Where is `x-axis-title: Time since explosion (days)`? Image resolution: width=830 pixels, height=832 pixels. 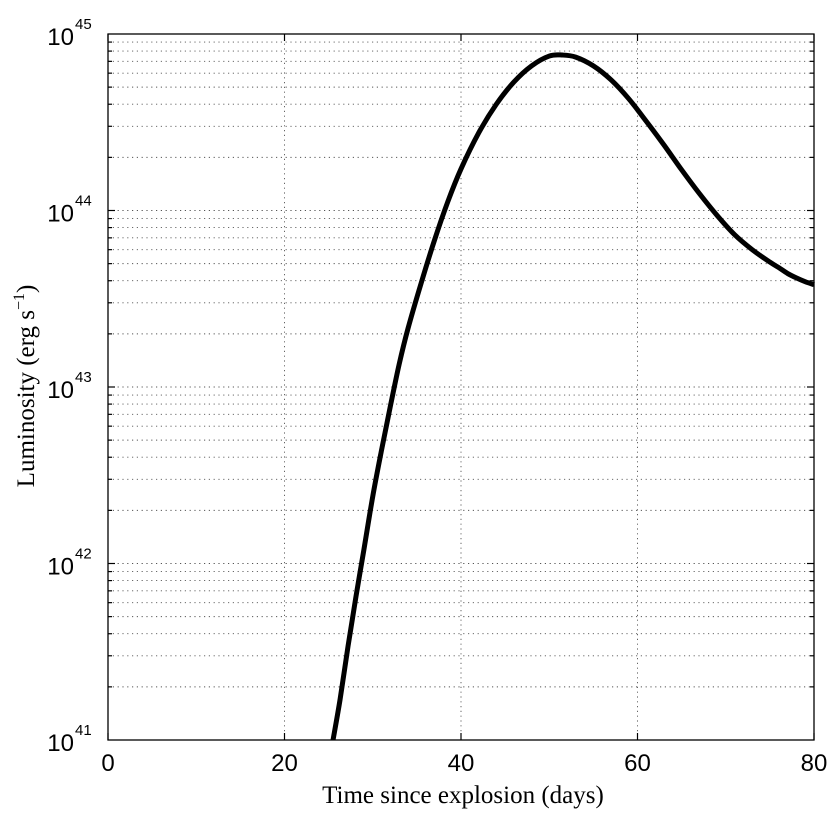
x-axis-title: Time since explosion (days) is located at coordinates (463, 795).